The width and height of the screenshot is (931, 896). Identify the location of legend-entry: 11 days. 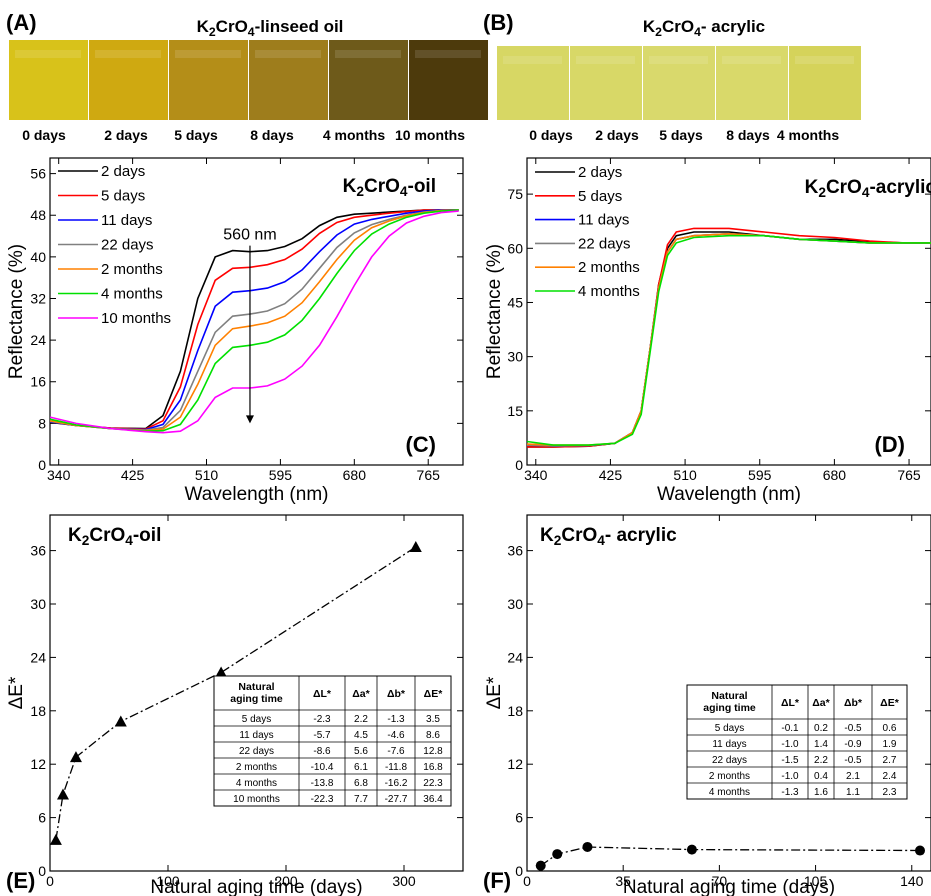
(126, 220).